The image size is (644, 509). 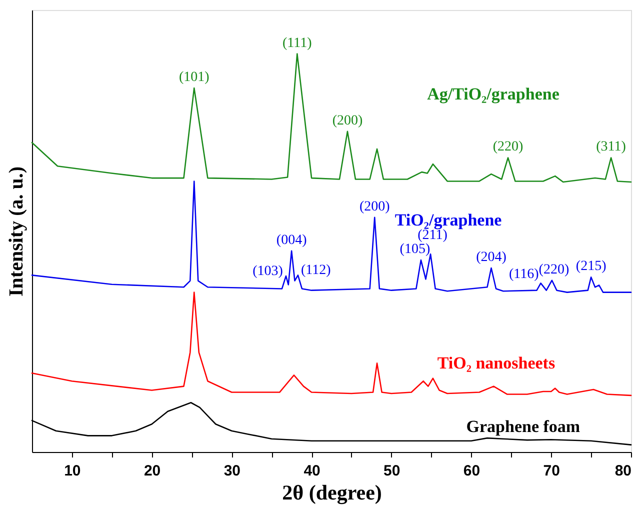 I want to click on x-tick-label: 30, so click(x=232, y=471).